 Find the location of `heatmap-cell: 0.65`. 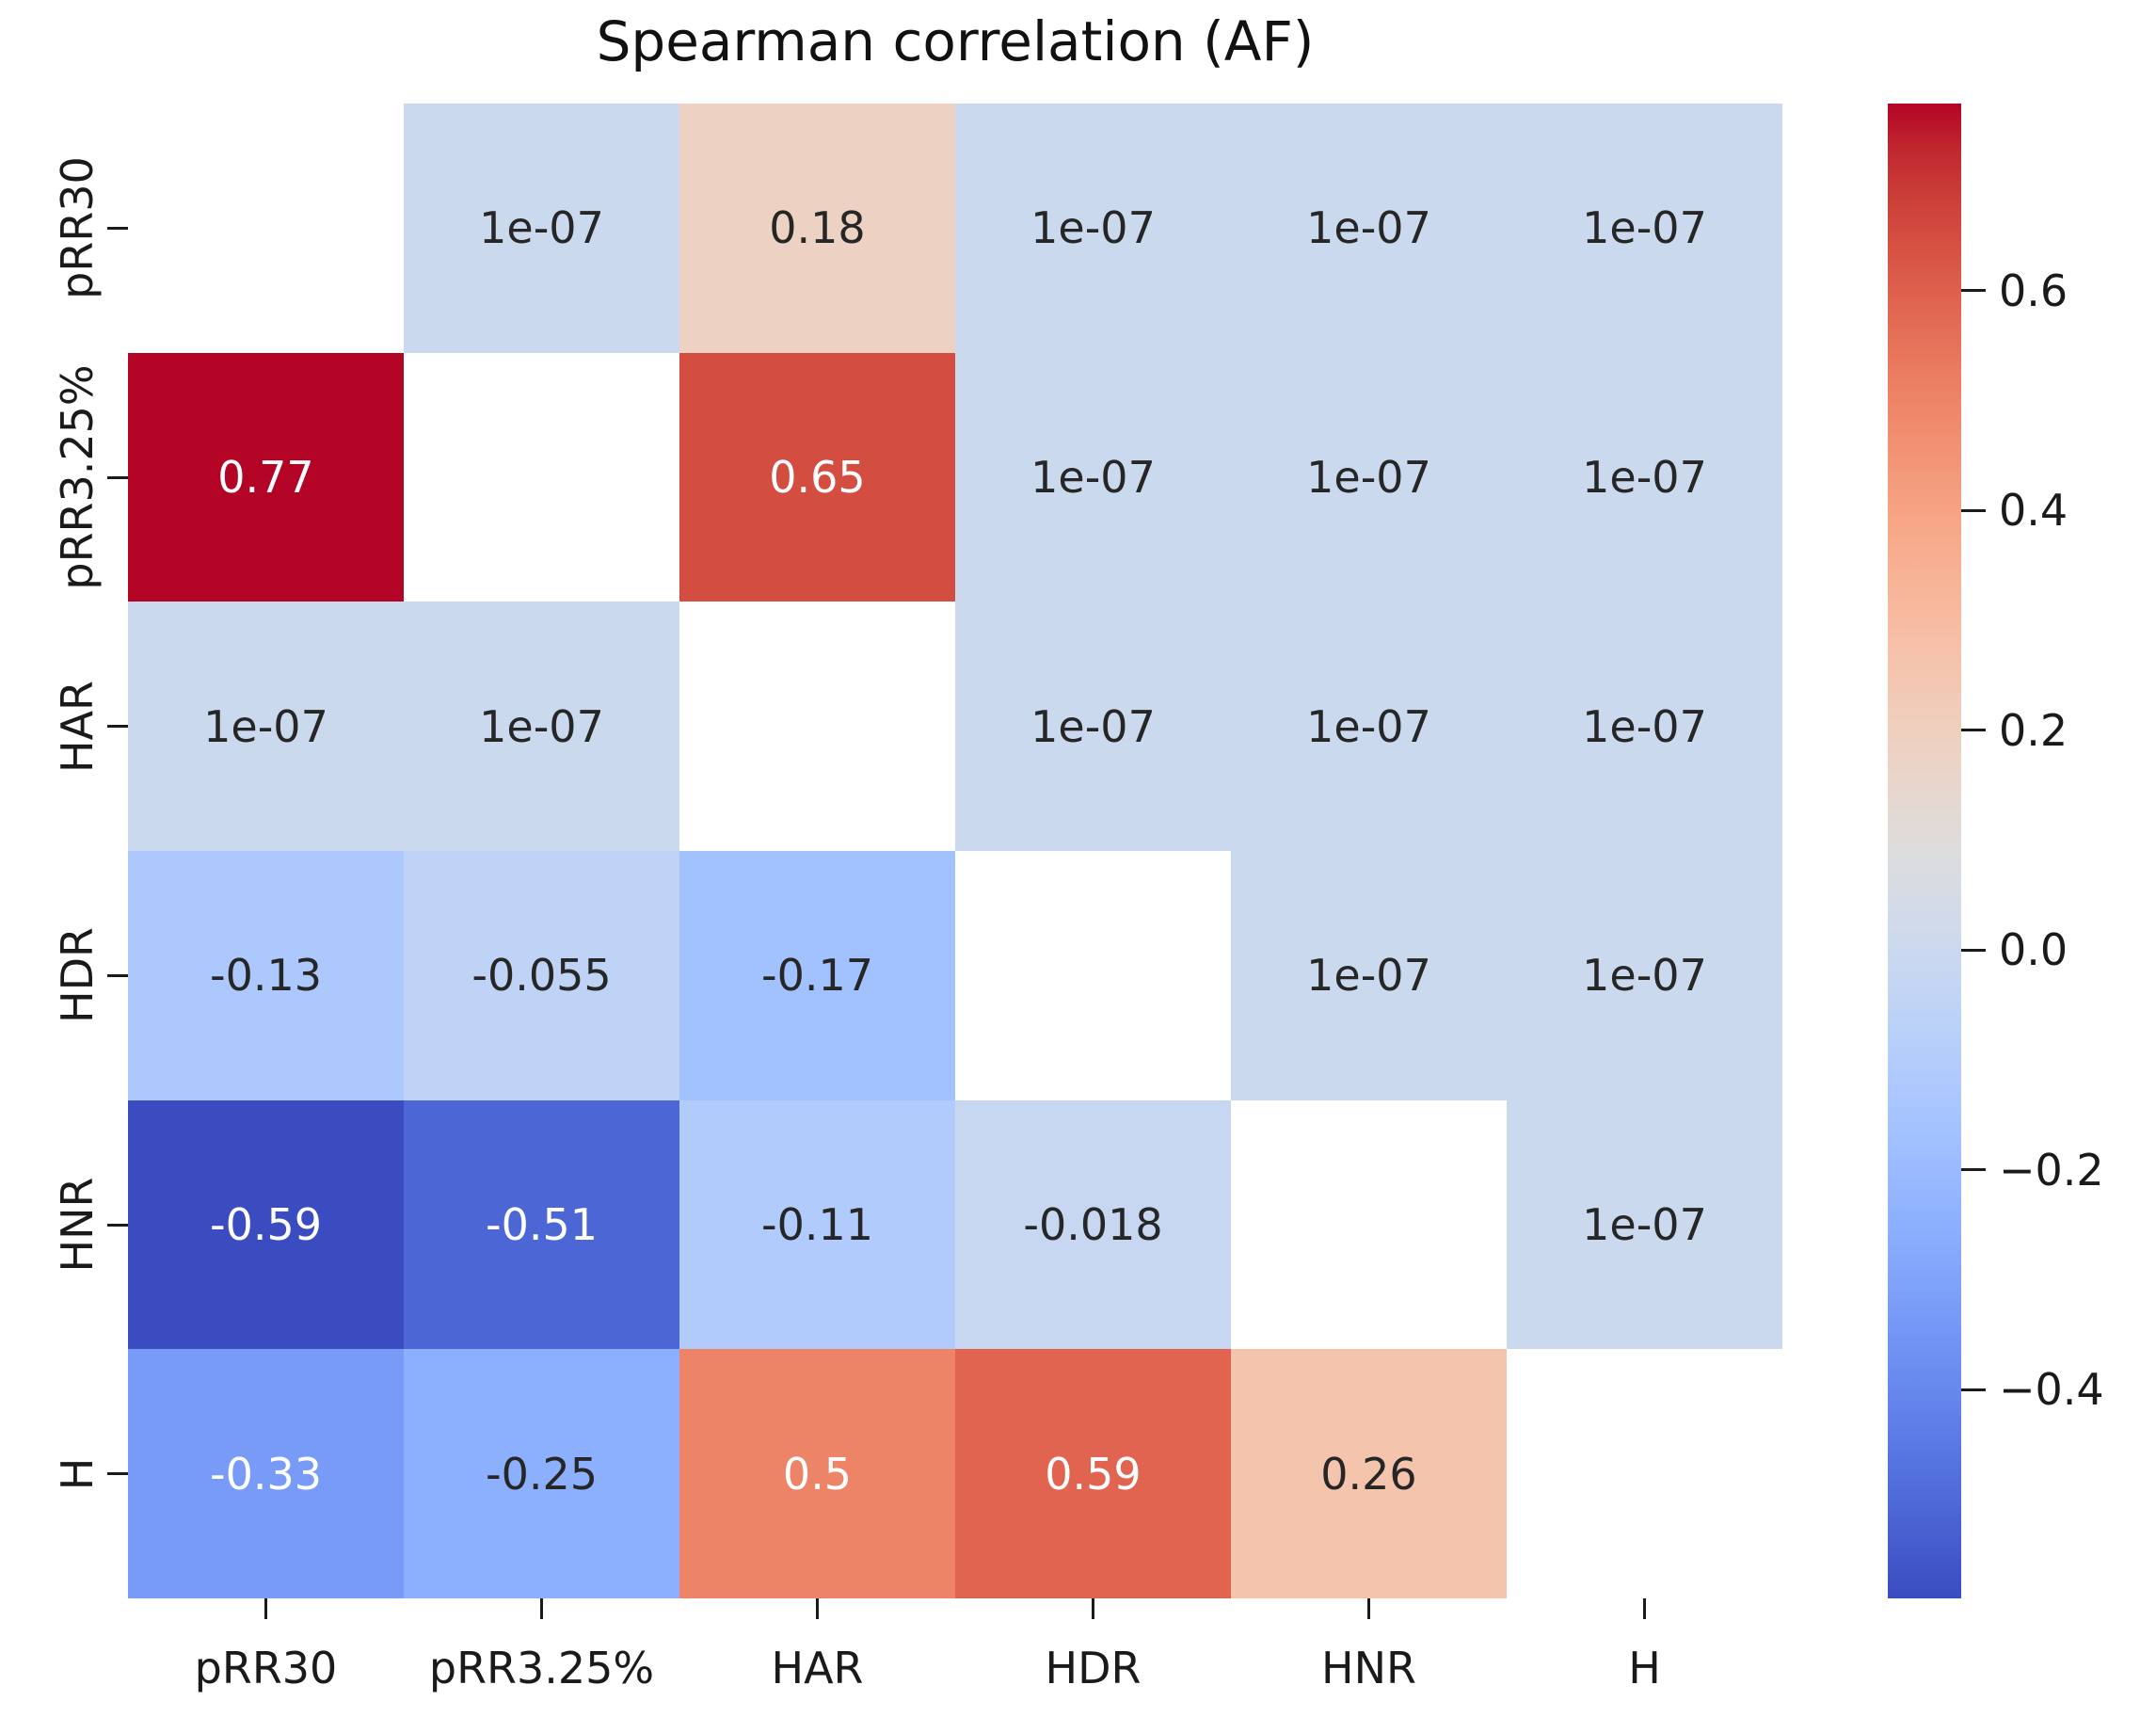

heatmap-cell: 0.65 is located at coordinates (817, 477).